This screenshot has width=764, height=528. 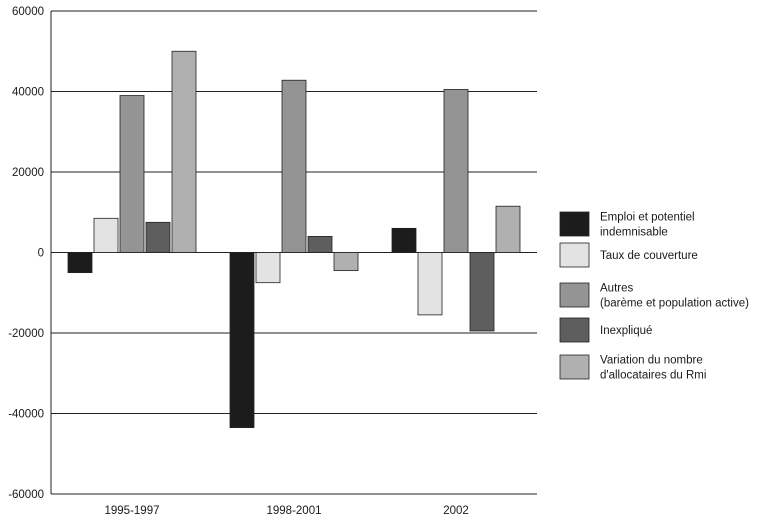 What do you see at coordinates (456, 511) in the screenshot?
I see `x-tick-label: 2002` at bounding box center [456, 511].